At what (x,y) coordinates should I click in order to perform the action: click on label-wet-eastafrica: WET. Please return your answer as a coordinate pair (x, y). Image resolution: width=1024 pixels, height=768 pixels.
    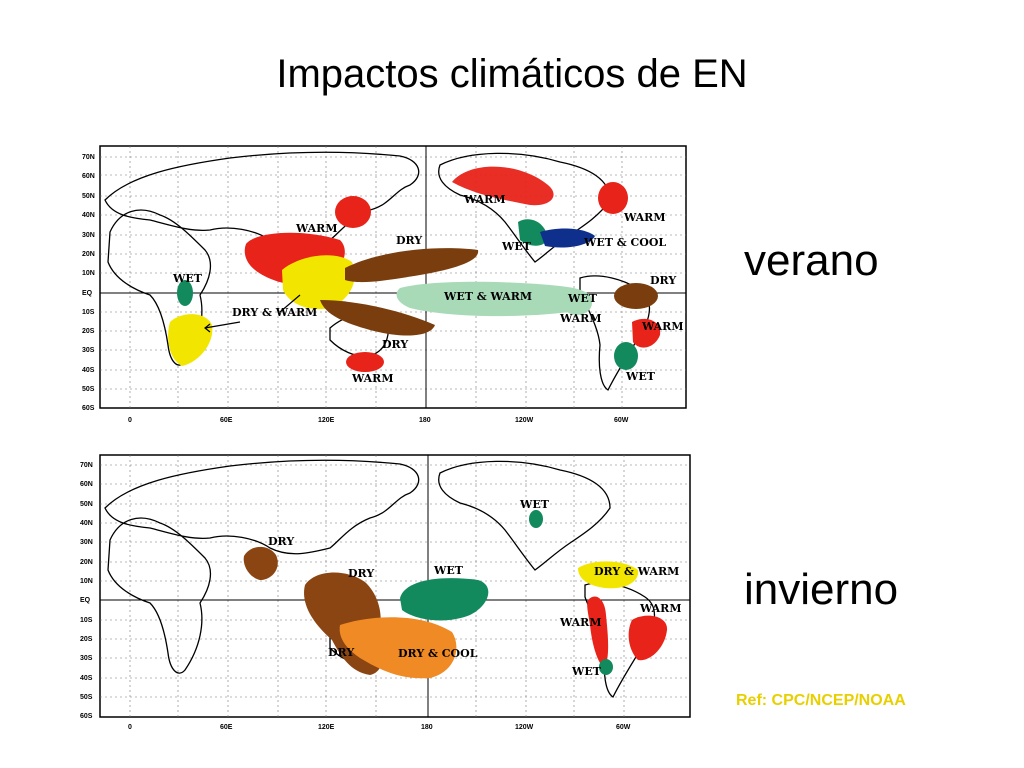
    Looking at the image, I should click on (187, 278).